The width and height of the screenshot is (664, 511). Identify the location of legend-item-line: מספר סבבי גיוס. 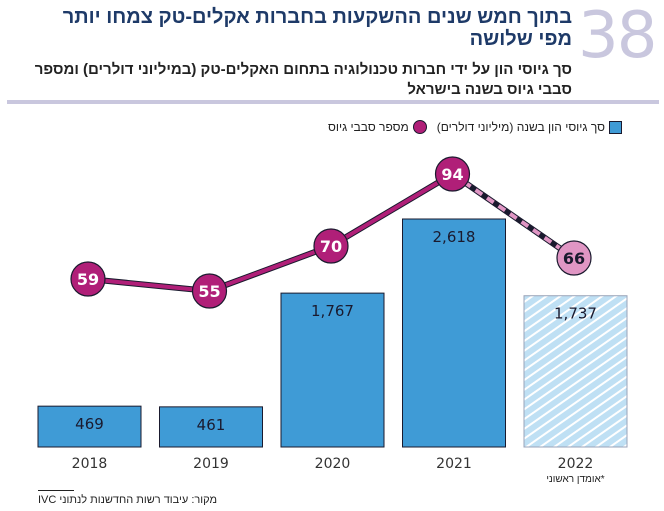
(377, 127).